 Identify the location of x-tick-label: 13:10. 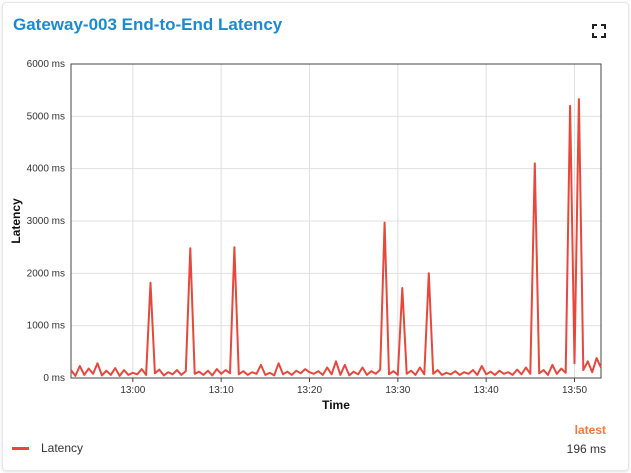
(221, 390).